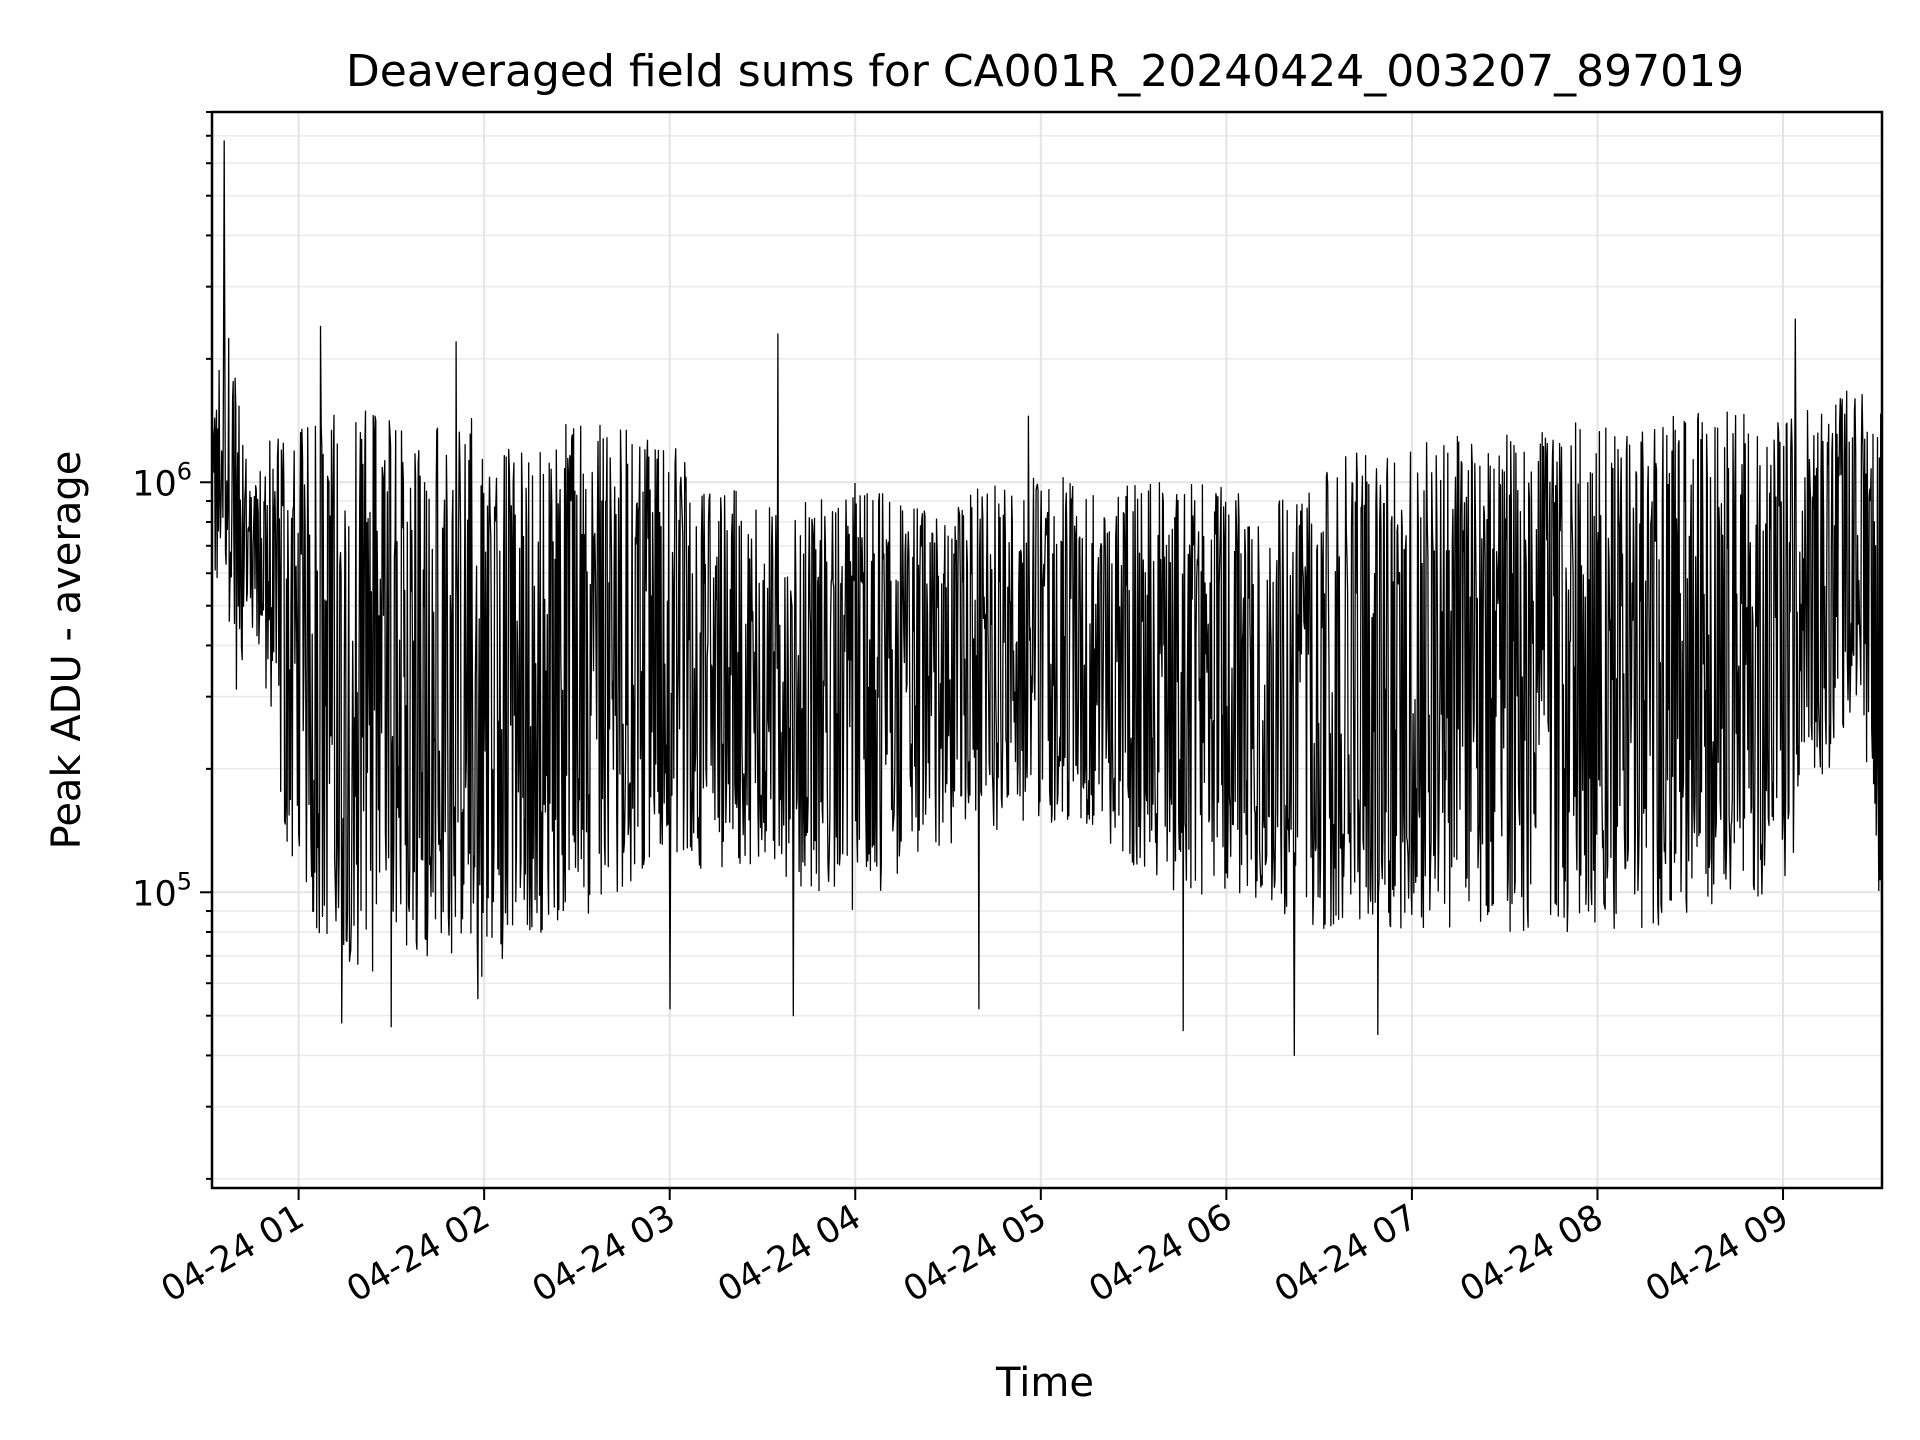 Image resolution: width=1920 pixels, height=1440 pixels. What do you see at coordinates (1044, 1383) in the screenshot?
I see `x-axis-label: Time` at bounding box center [1044, 1383].